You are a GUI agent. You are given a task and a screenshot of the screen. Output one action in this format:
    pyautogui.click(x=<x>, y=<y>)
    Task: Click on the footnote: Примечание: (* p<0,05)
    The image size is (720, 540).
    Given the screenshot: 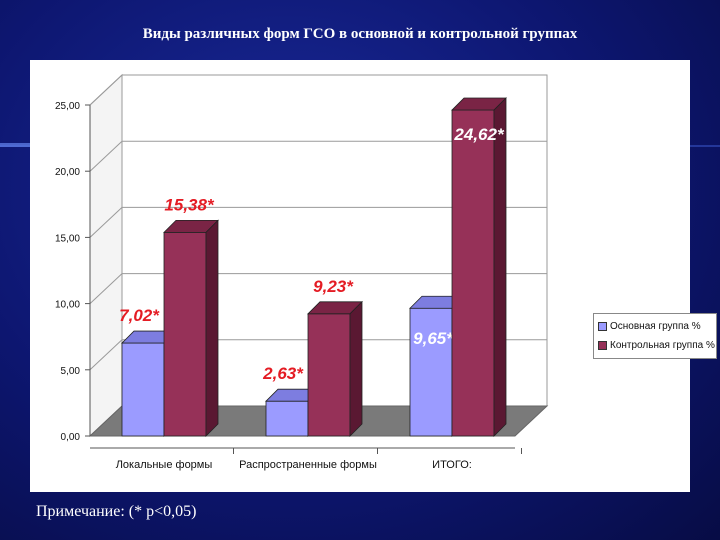 What is the action you would take?
    pyautogui.click(x=116, y=511)
    